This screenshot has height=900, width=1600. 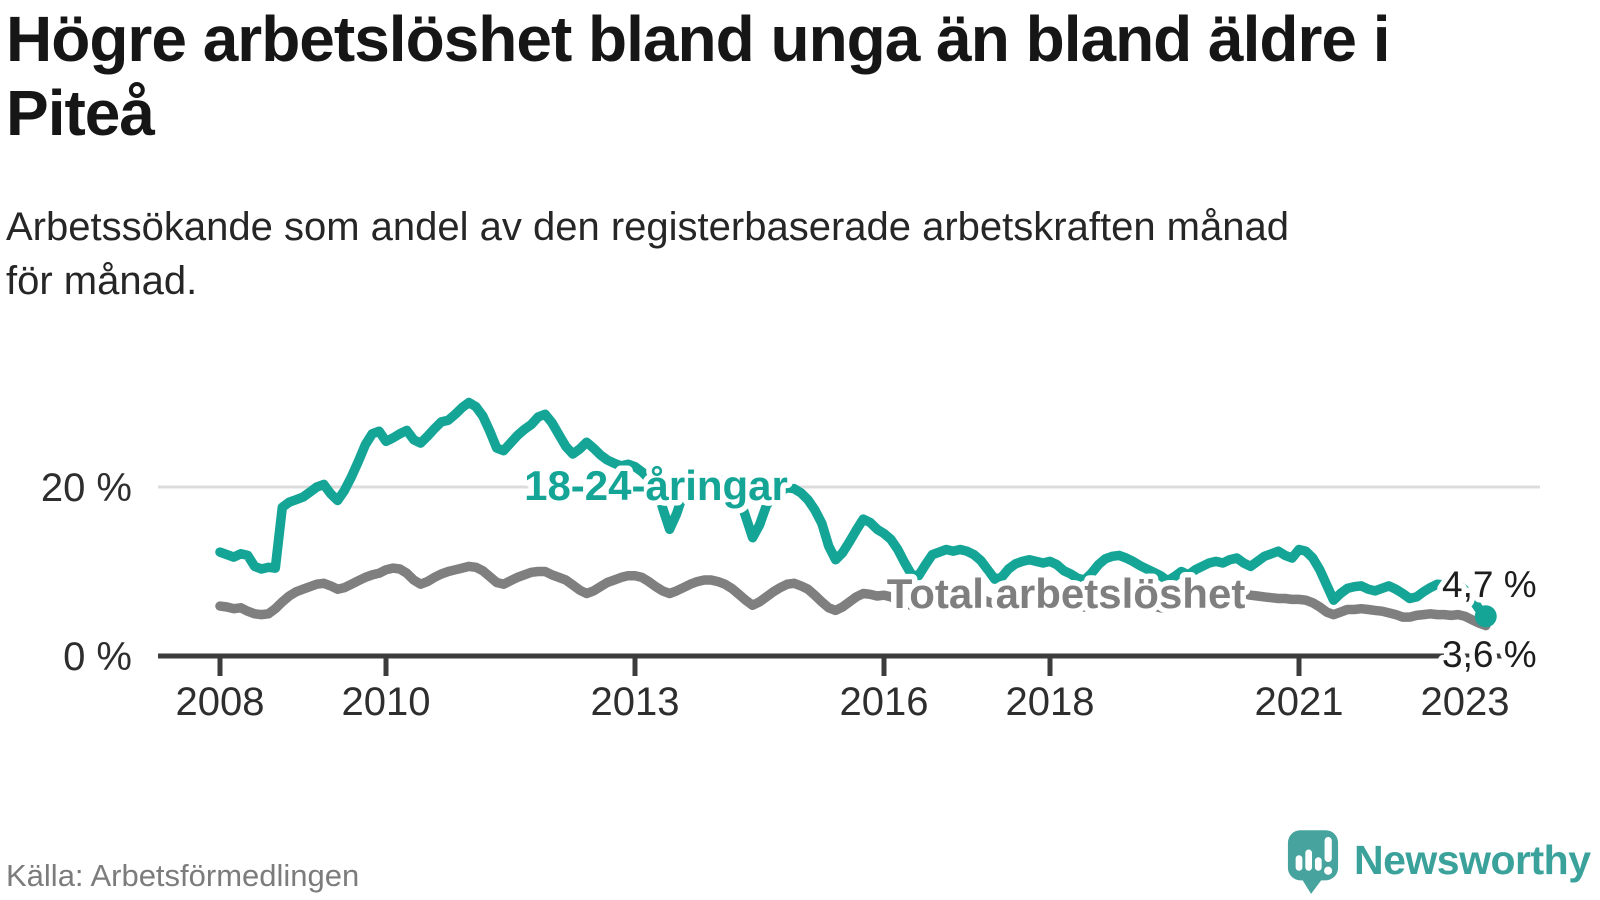 What do you see at coordinates (1299, 702) in the screenshot?
I see `x-axis-tick-label: 2021` at bounding box center [1299, 702].